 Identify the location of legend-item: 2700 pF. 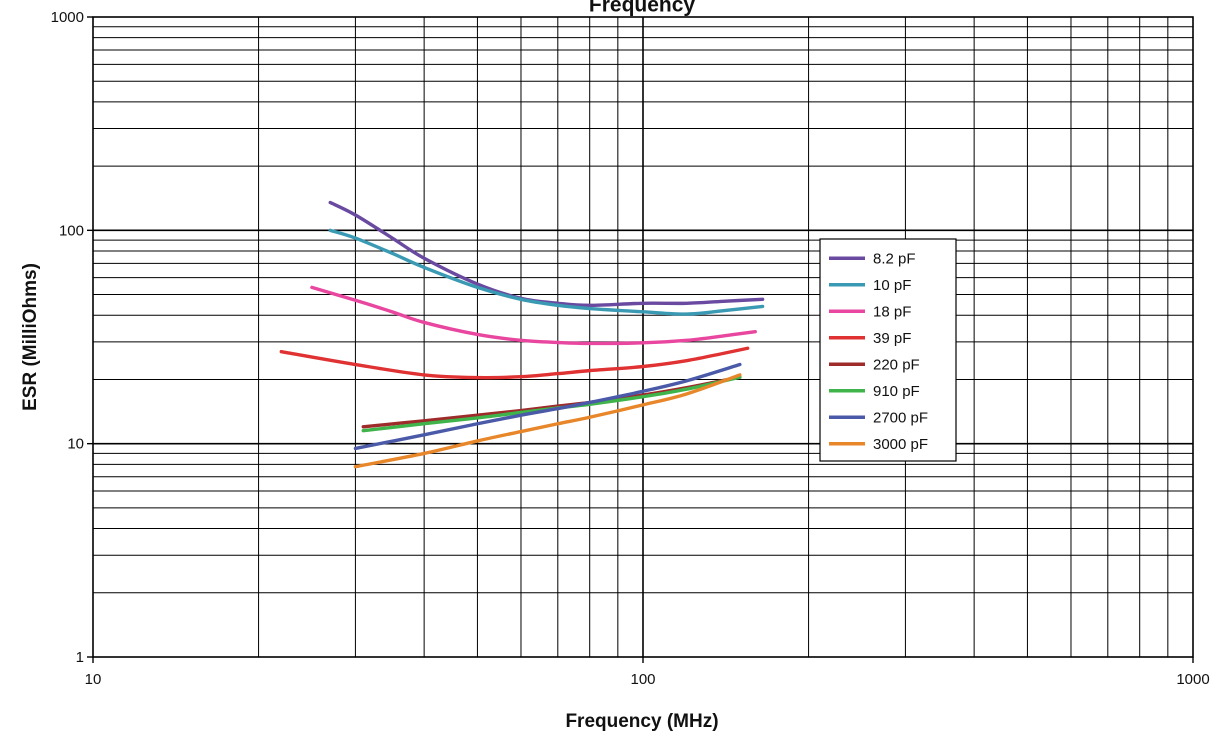
(878, 417).